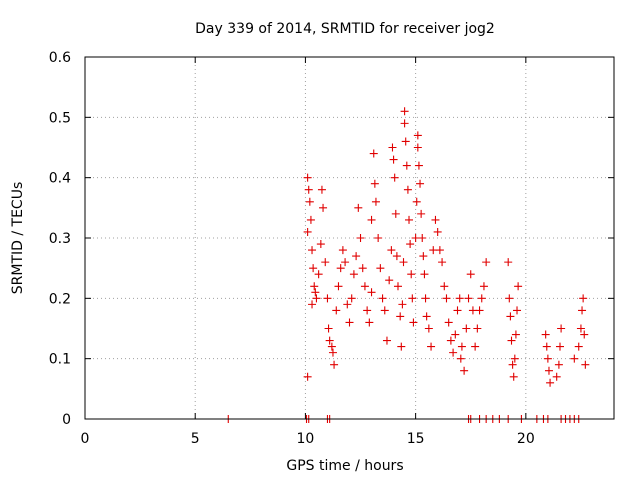  What do you see at coordinates (60, 179) in the screenshot?
I see `y-tick-label: 0.4` at bounding box center [60, 179].